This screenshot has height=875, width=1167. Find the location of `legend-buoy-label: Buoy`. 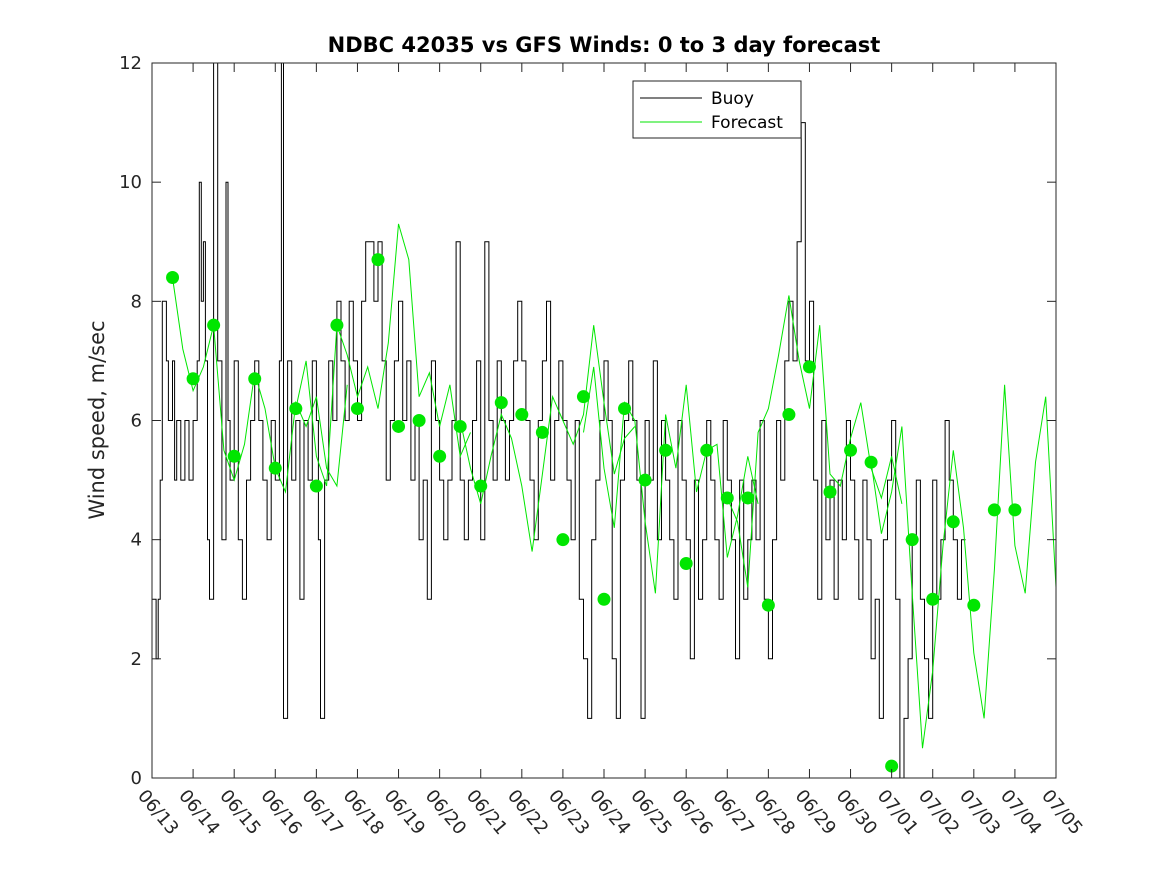

legend-buoy-label: Buoy is located at coordinates (732, 99).